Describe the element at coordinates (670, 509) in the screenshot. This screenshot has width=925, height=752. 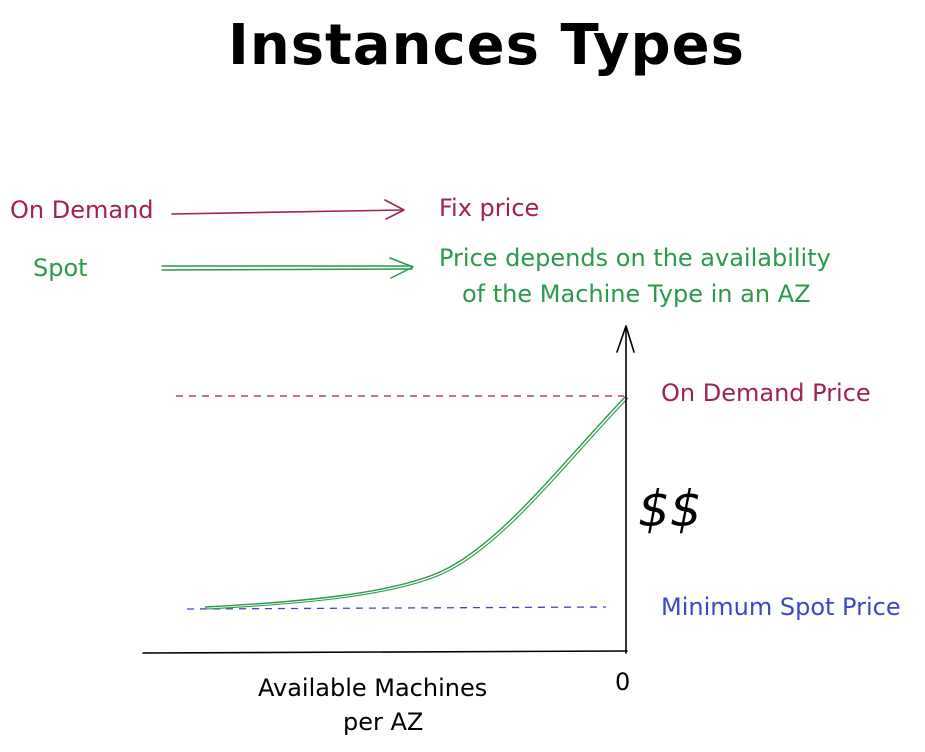
I see `y-axis-label: $$` at that location.